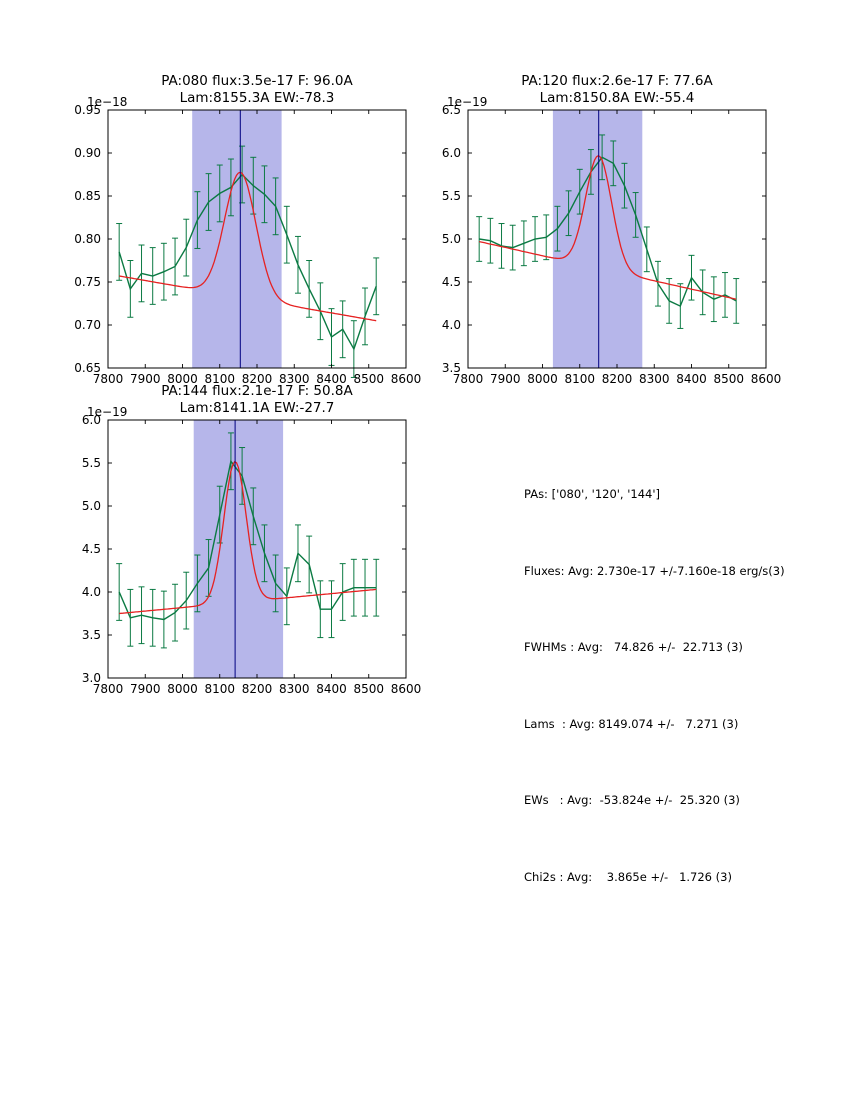 This screenshot has height=1100, width=850. Describe the element at coordinates (617, 98) in the screenshot. I see `chart-title-line2: Lam:8150.8A EW:-55.4` at that location.